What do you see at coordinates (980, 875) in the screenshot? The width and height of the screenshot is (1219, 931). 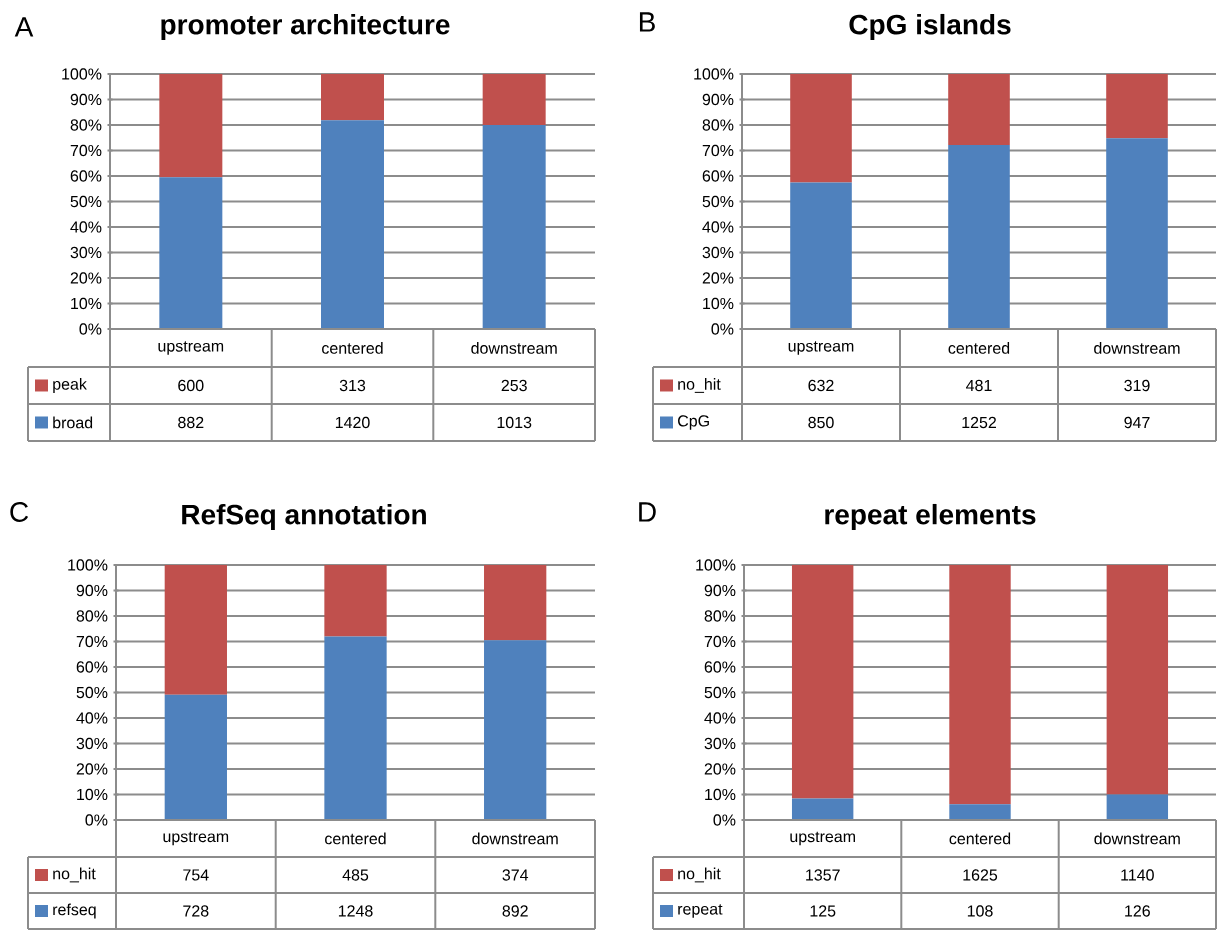 I see `text: 1625` at bounding box center [980, 875].